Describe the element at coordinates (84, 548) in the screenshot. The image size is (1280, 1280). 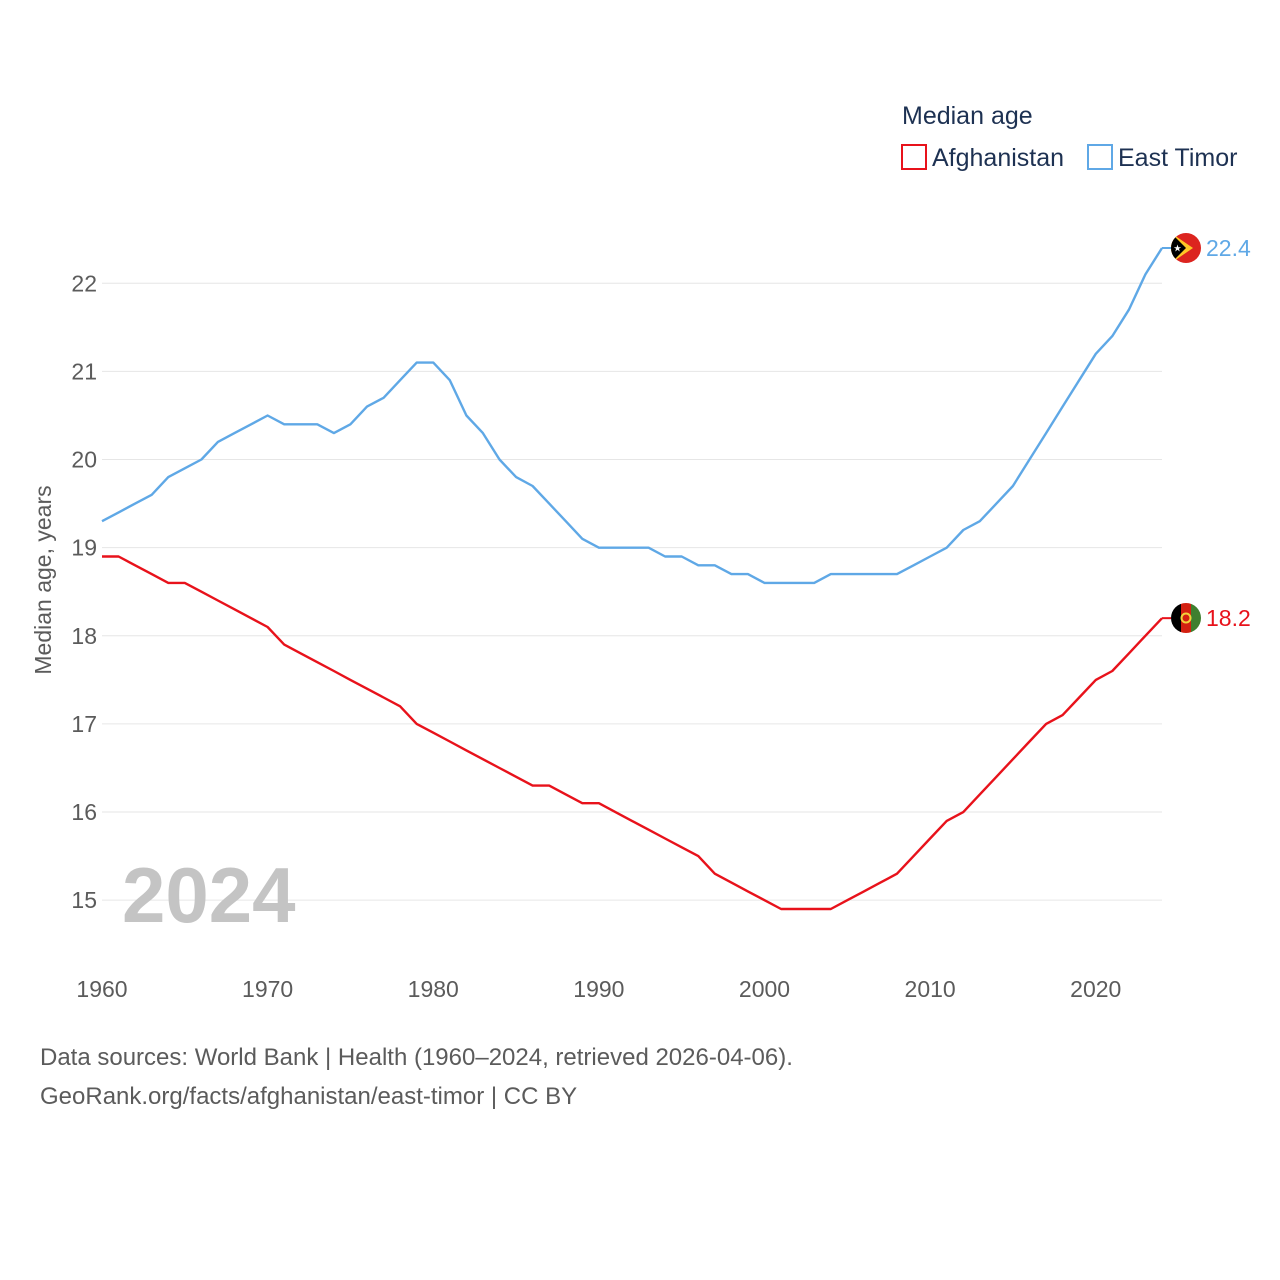
I see `y-tick-label: 19` at that location.